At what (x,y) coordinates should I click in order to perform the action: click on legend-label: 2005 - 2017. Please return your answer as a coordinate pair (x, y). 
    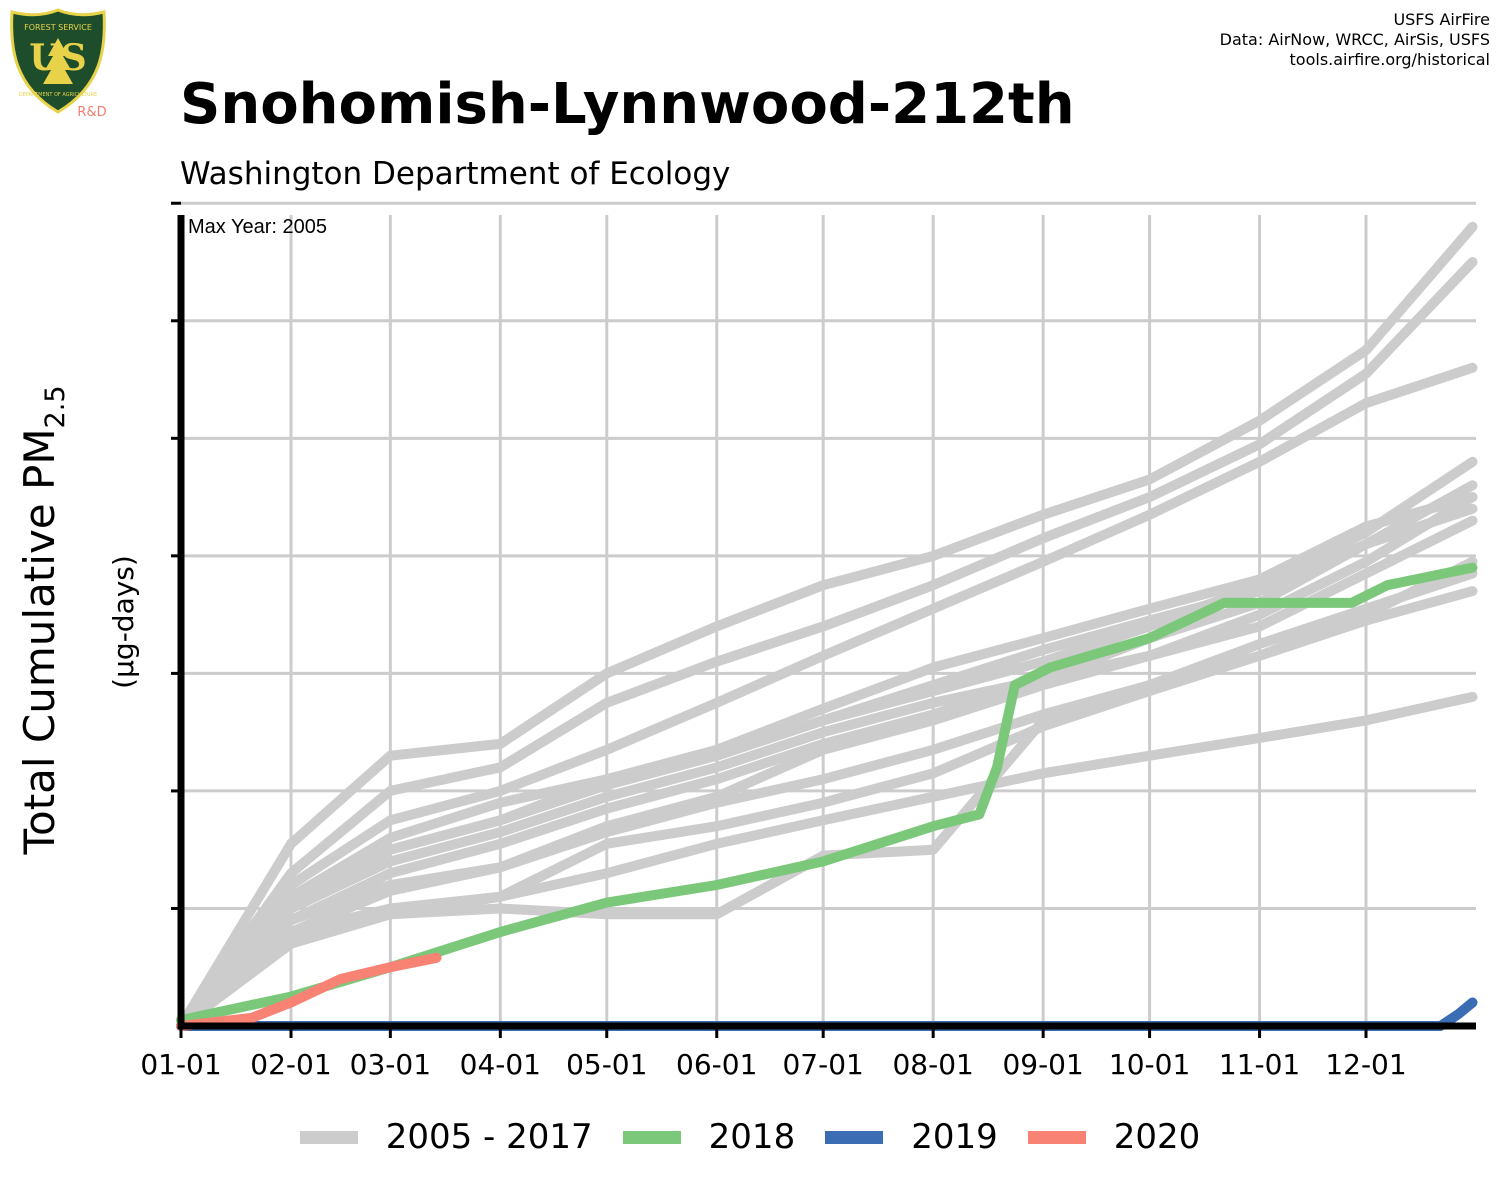
    Looking at the image, I should click on (489, 1137).